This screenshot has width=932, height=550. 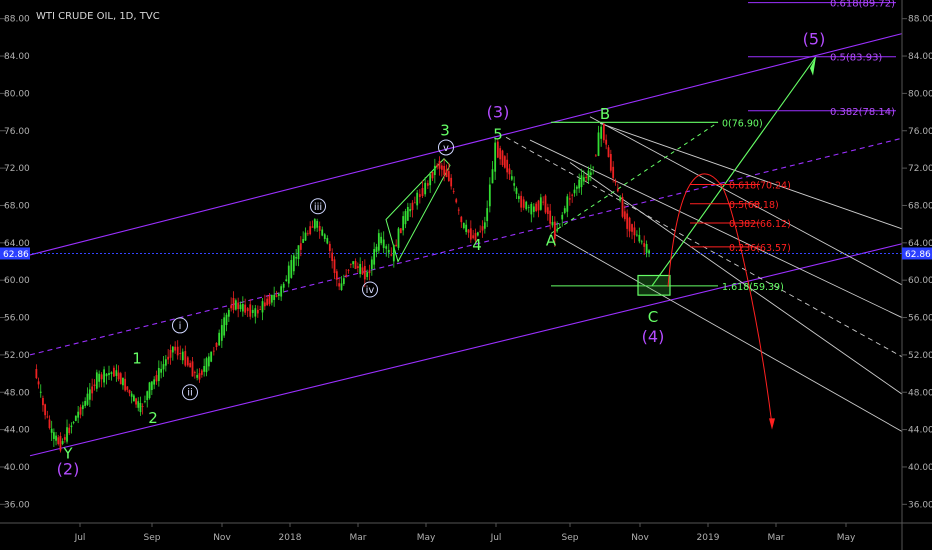 I want to click on y-tick-label-left: 72.00, so click(x=17, y=169).